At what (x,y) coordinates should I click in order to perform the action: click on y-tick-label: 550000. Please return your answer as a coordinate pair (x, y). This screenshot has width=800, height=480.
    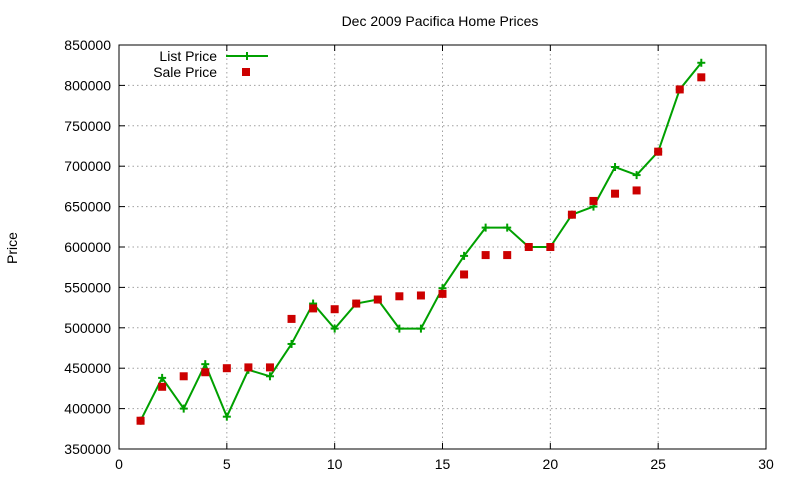
    Looking at the image, I should click on (87, 287).